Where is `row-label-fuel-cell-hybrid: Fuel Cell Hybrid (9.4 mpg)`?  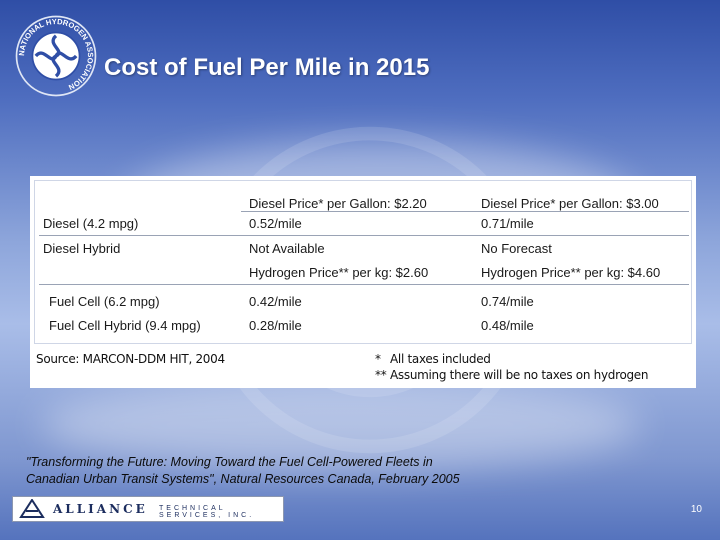
row-label-fuel-cell-hybrid: Fuel Cell Hybrid (9.4 mpg) is located at coordinates (125, 325).